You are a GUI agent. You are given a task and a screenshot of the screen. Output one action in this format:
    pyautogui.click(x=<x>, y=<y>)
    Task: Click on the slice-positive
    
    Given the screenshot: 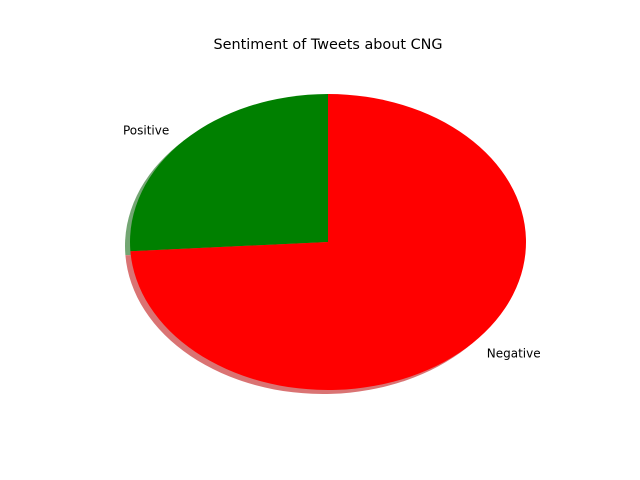 What is the action you would take?
    pyautogui.click(x=229, y=173)
    